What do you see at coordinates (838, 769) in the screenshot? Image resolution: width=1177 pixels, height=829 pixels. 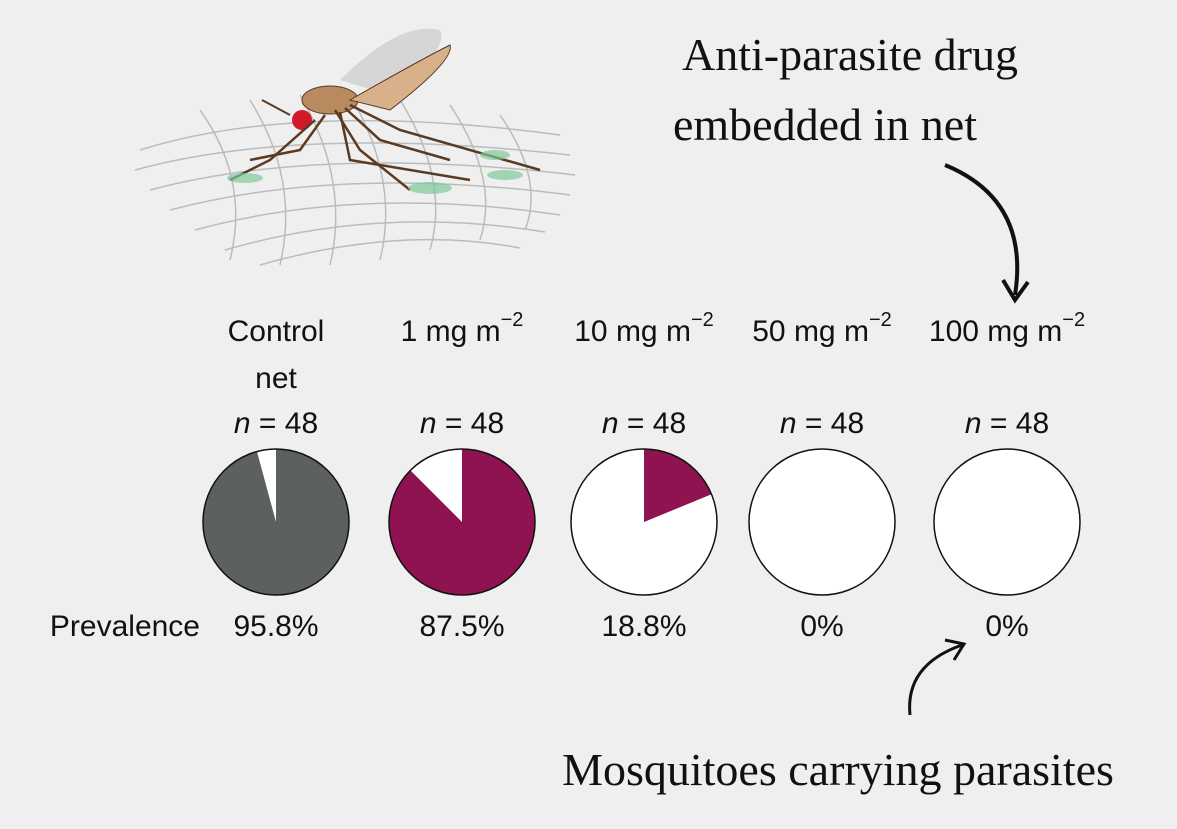 I see `annotation: Mosquitoes carrying parasites` at bounding box center [838, 769].